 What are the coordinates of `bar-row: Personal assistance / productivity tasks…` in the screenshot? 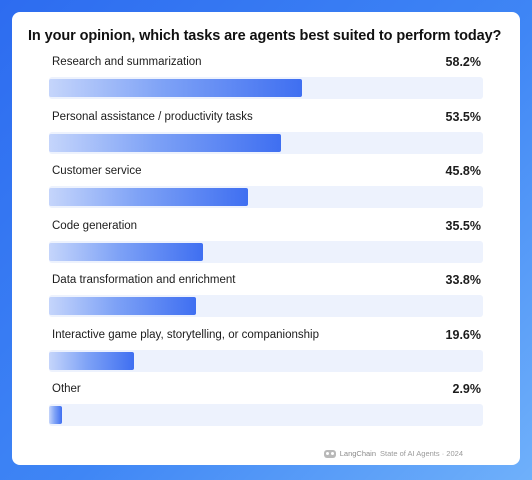 It's located at (266, 137).